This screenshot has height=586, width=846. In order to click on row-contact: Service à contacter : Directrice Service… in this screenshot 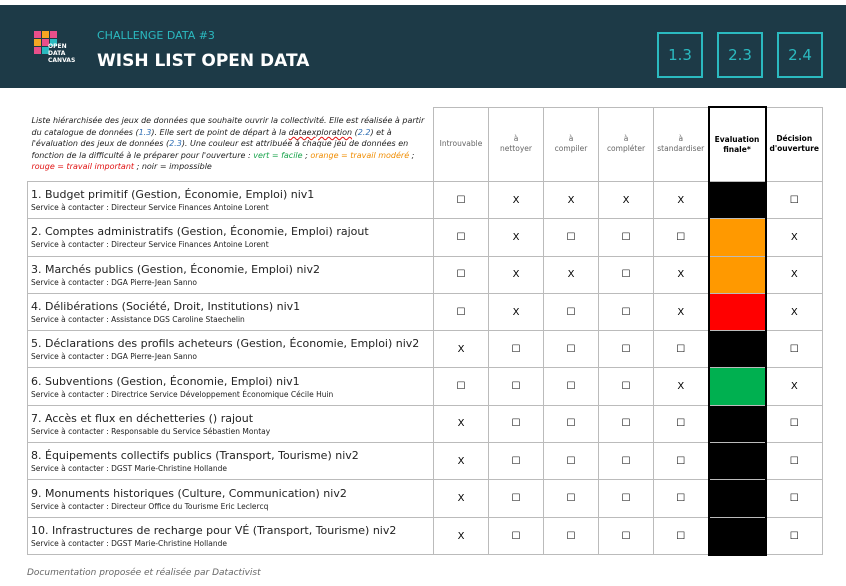, I will do `click(182, 394)`.